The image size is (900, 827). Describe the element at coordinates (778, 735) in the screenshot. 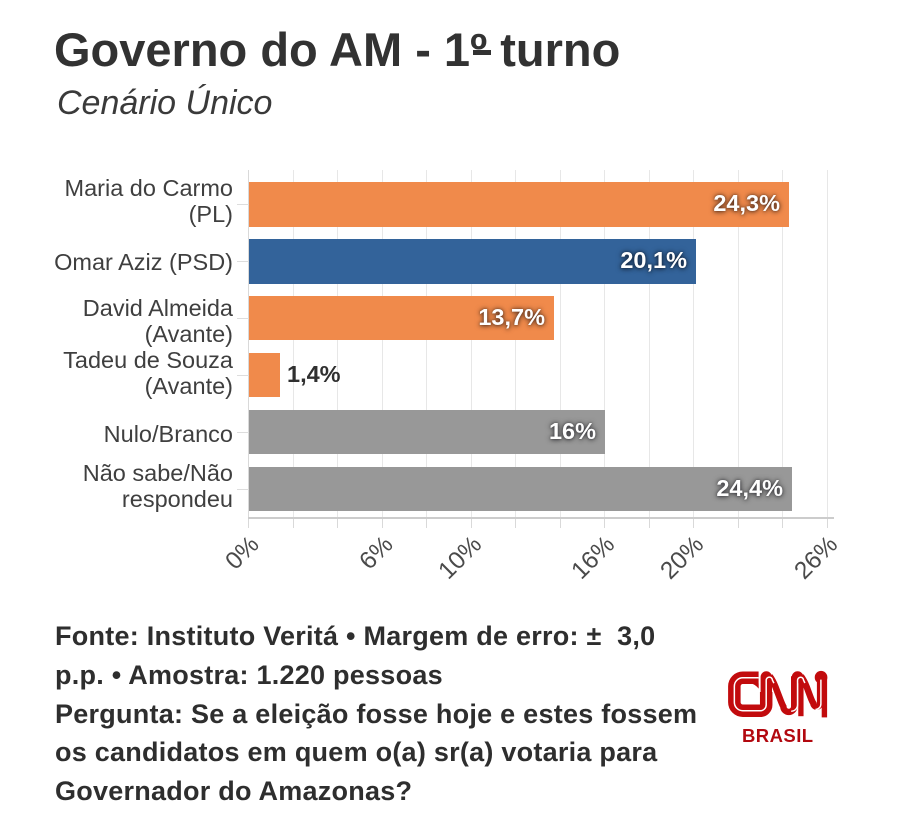

I see `svg-text: BRASIL` at that location.